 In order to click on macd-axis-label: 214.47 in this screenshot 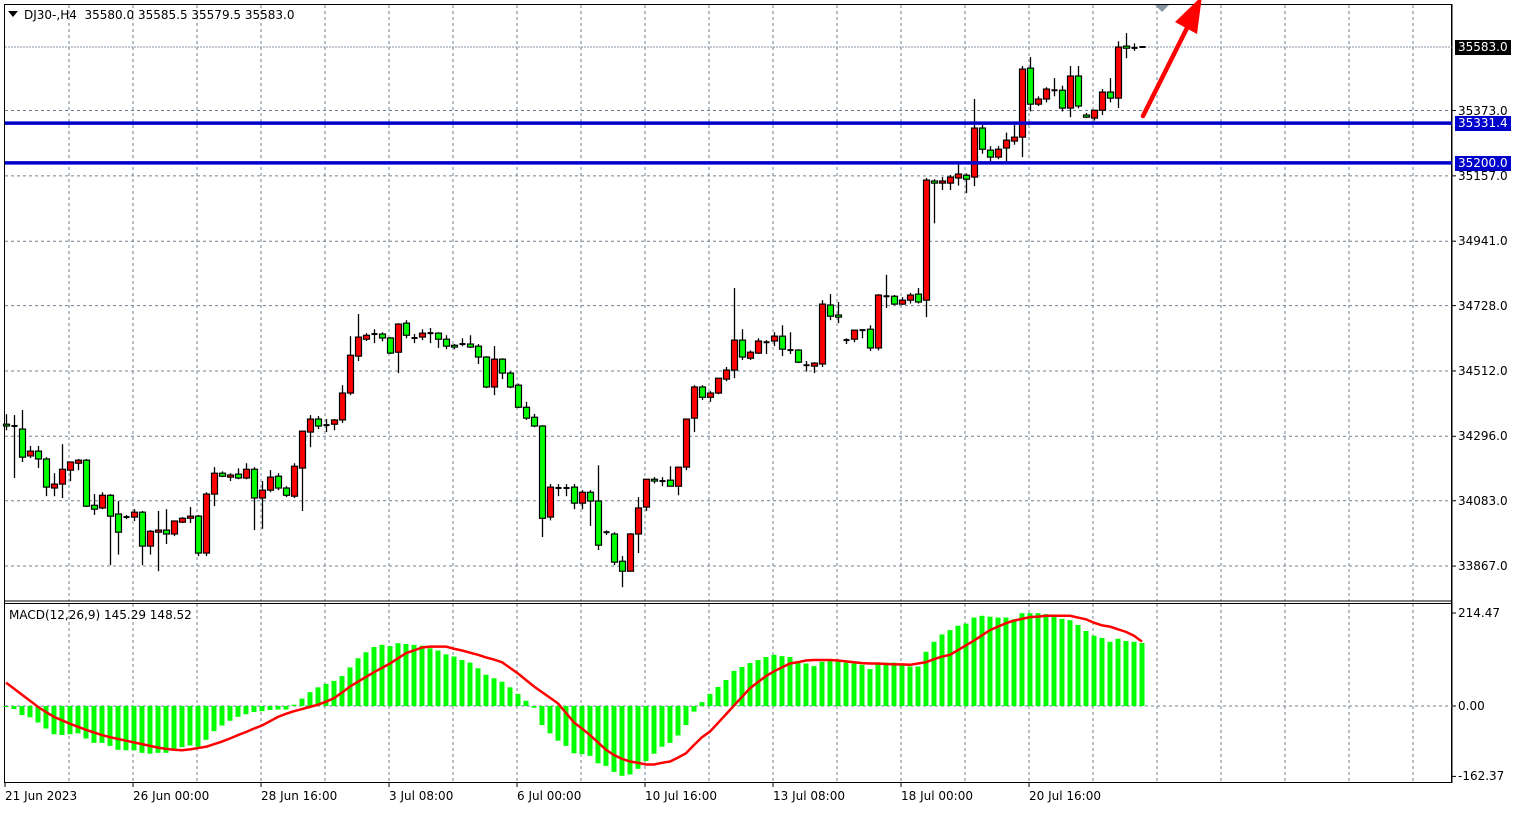, I will do `click(1479, 613)`.